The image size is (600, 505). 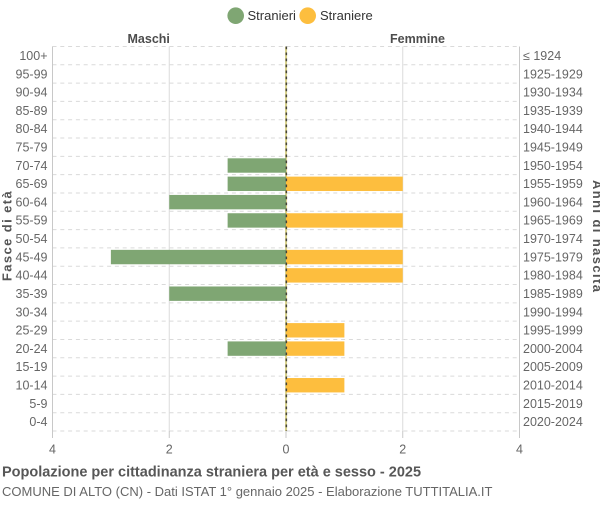 What do you see at coordinates (32, 257) in the screenshot?
I see `svg-text: 45-49` at bounding box center [32, 257].